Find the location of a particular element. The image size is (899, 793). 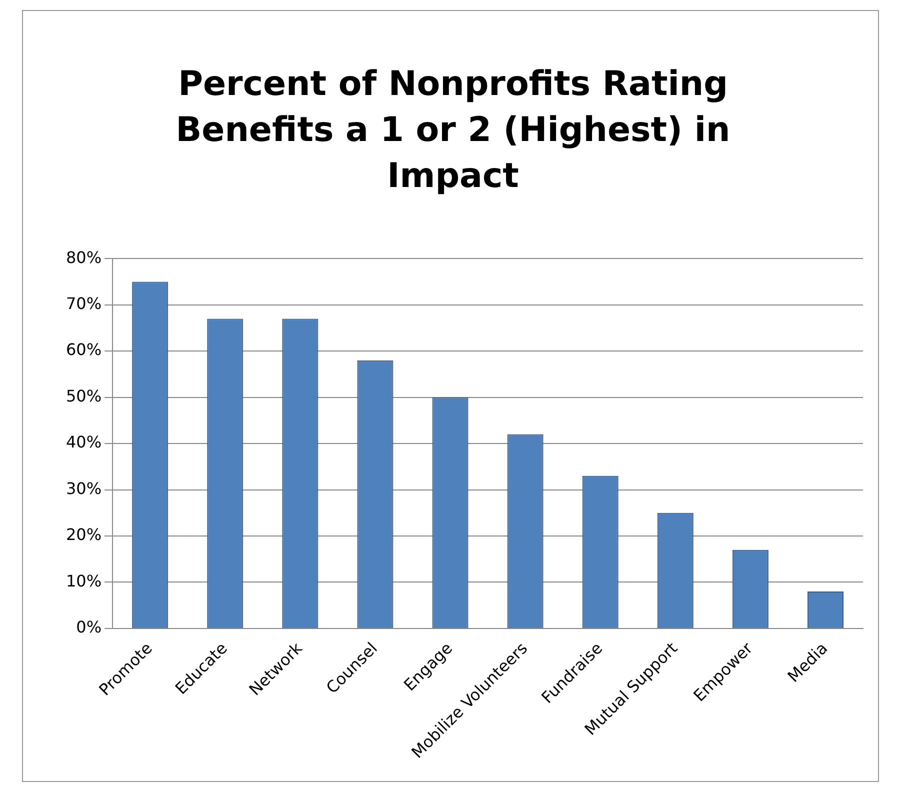

y-tick-label: 70% is located at coordinates (84, 303).